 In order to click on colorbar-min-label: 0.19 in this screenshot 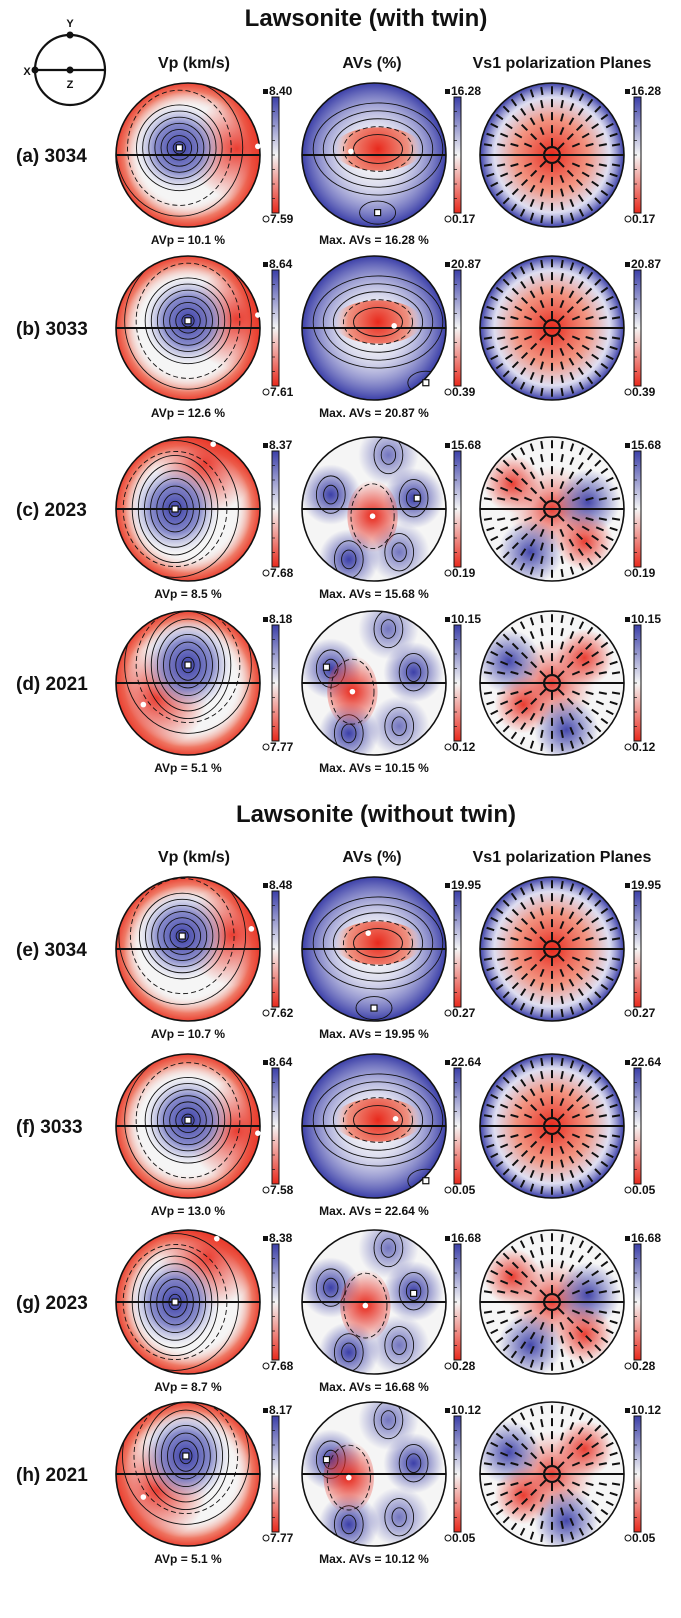, I will do `click(464, 573)`.